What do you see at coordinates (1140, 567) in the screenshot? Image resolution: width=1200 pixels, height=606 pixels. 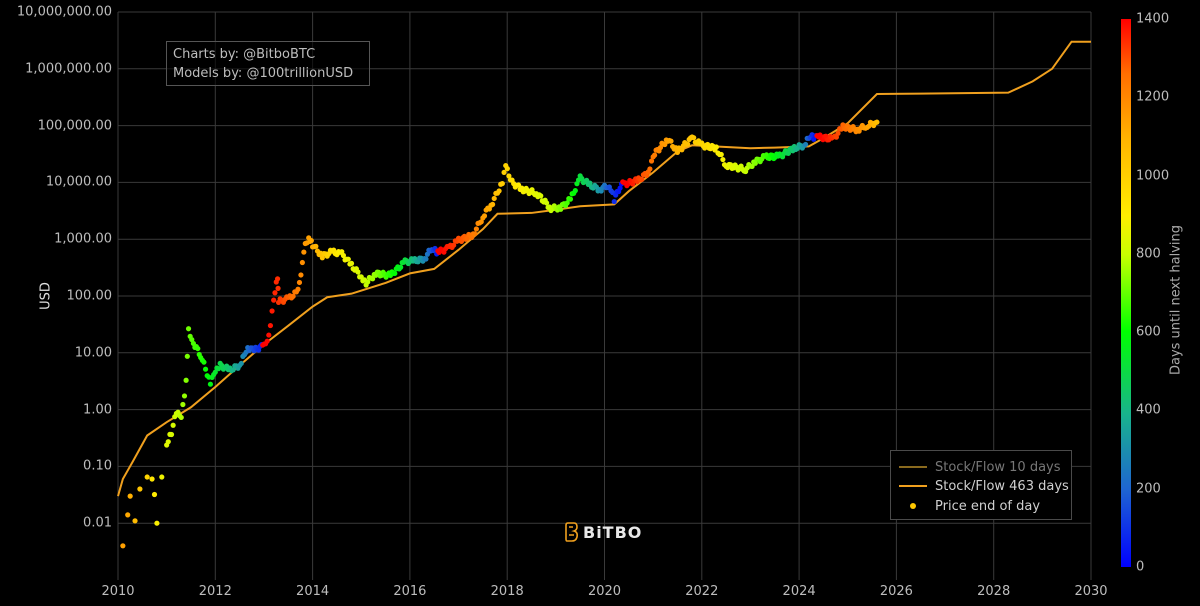 I see `colorbar-tick-label: 0` at bounding box center [1140, 567].